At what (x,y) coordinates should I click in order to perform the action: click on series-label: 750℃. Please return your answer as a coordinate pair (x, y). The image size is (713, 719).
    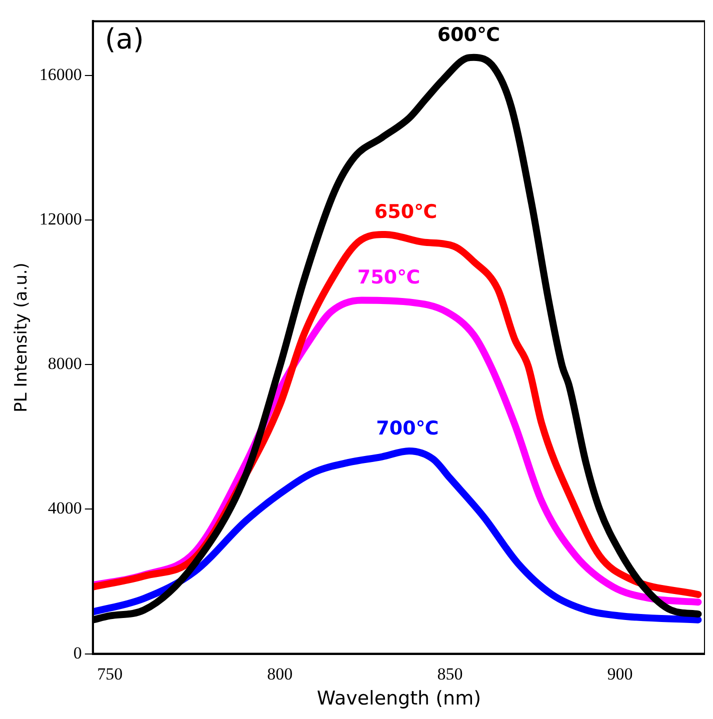
    Looking at the image, I should click on (388, 277).